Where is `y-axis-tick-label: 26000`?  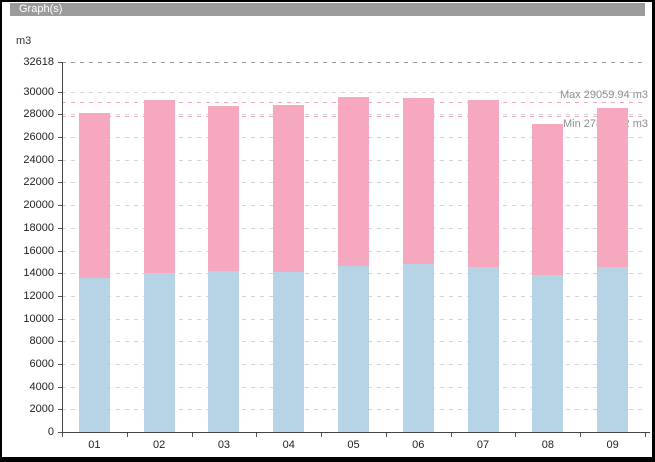
y-axis-tick-label: 26000 is located at coordinates (38, 137).